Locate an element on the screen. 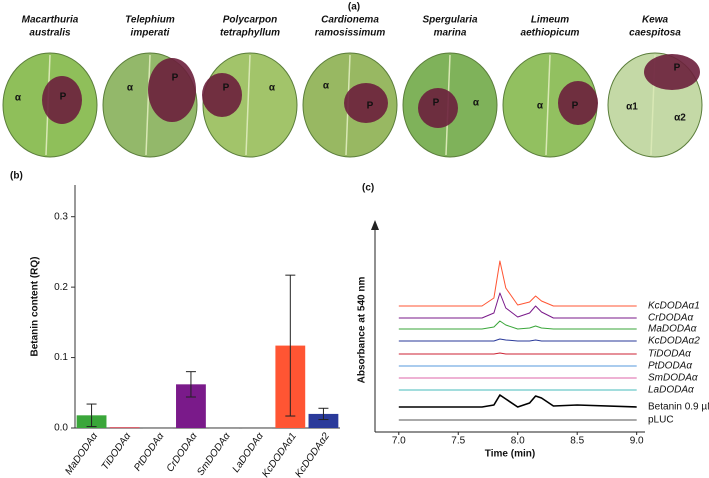 The width and height of the screenshot is (709, 478). panel-label: (c) is located at coordinates (368, 188).